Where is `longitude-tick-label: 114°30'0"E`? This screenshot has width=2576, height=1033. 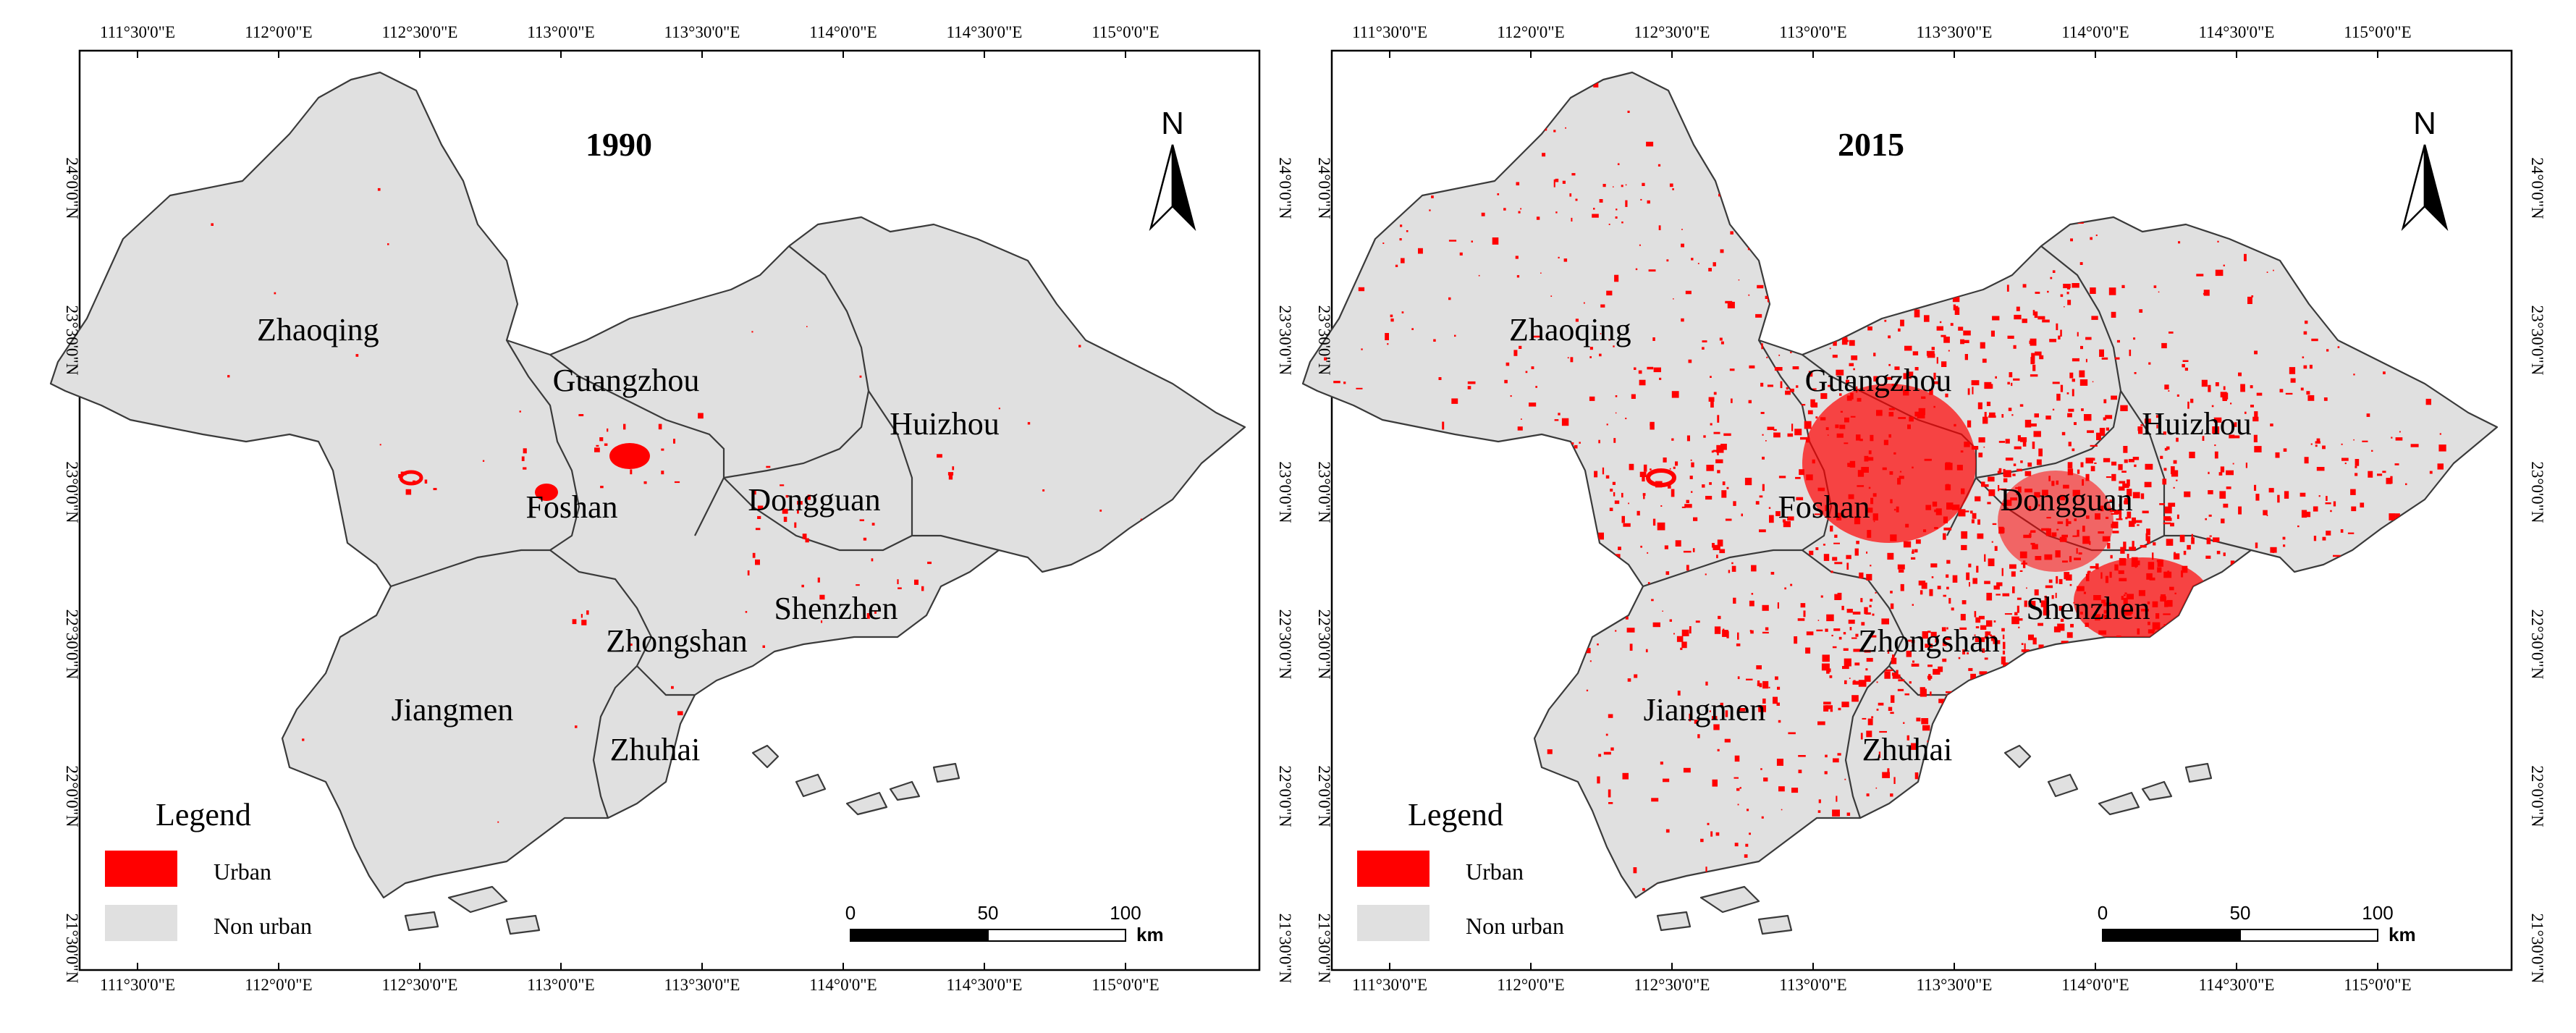 longitude-tick-label: 114°30'0"E is located at coordinates (2237, 985).